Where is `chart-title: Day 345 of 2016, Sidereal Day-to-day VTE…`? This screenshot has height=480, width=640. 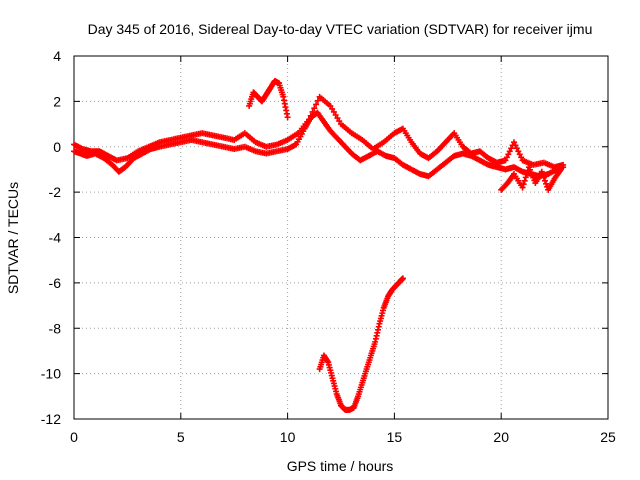 chart-title: Day 345 of 2016, Sidereal Day-to-day VTE… is located at coordinates (340, 29).